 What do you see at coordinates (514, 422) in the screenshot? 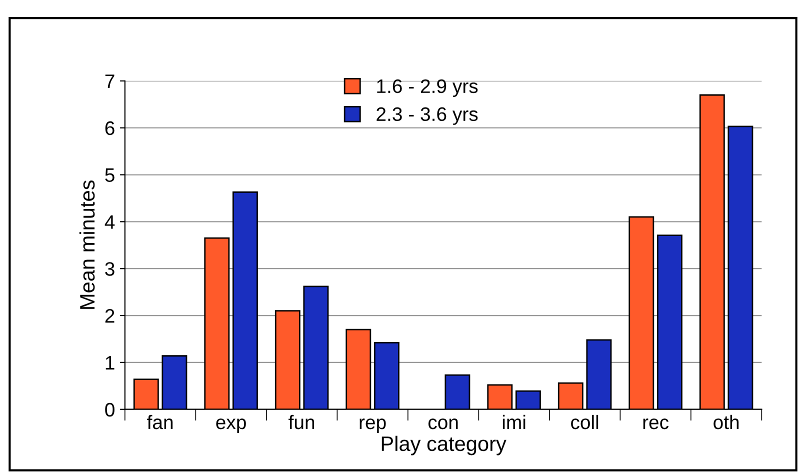
I see `x-tick-label: imi` at bounding box center [514, 422].